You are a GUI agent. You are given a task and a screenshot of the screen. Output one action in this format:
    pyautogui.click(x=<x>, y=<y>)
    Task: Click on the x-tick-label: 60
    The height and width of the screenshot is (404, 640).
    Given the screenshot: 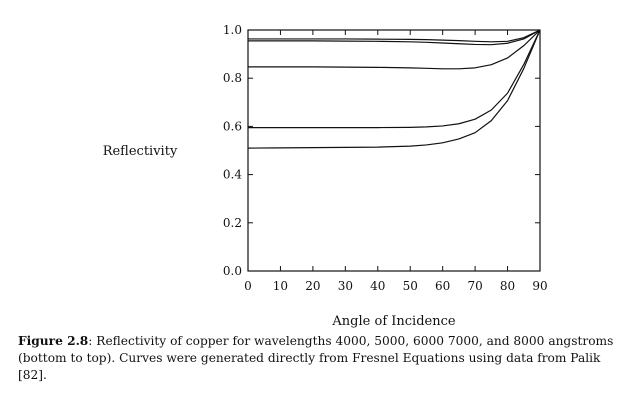 What is the action you would take?
    pyautogui.click(x=442, y=286)
    